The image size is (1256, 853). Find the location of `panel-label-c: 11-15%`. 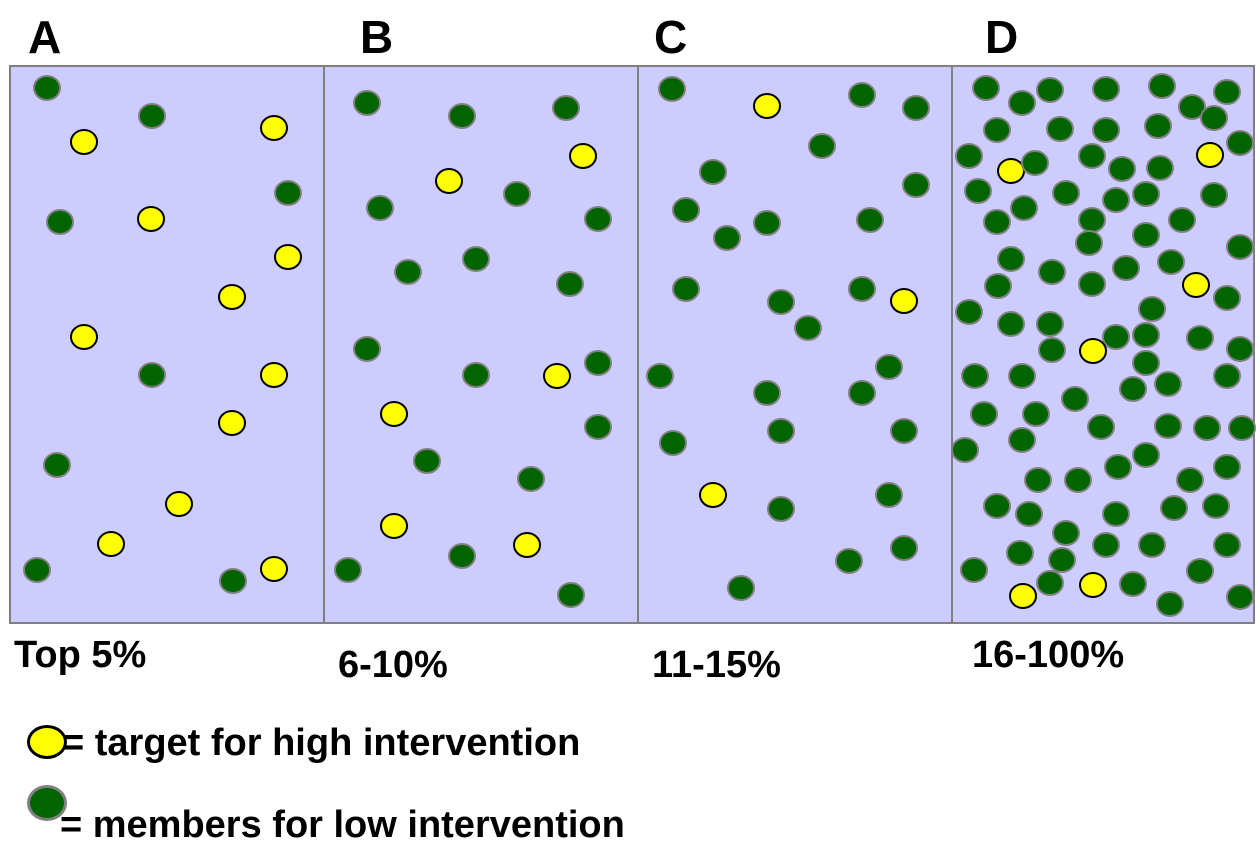

panel-label-c: 11-15% is located at coordinates (716, 665).